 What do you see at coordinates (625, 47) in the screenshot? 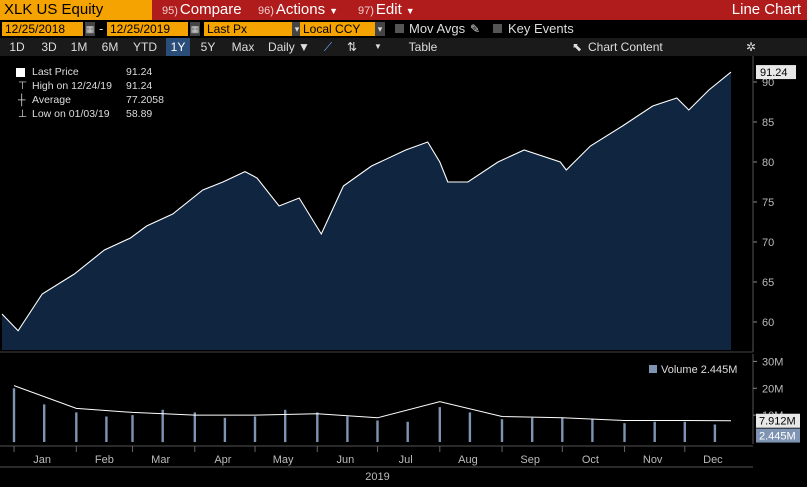
I see `chart-content-button: Chart Content` at bounding box center [625, 47].